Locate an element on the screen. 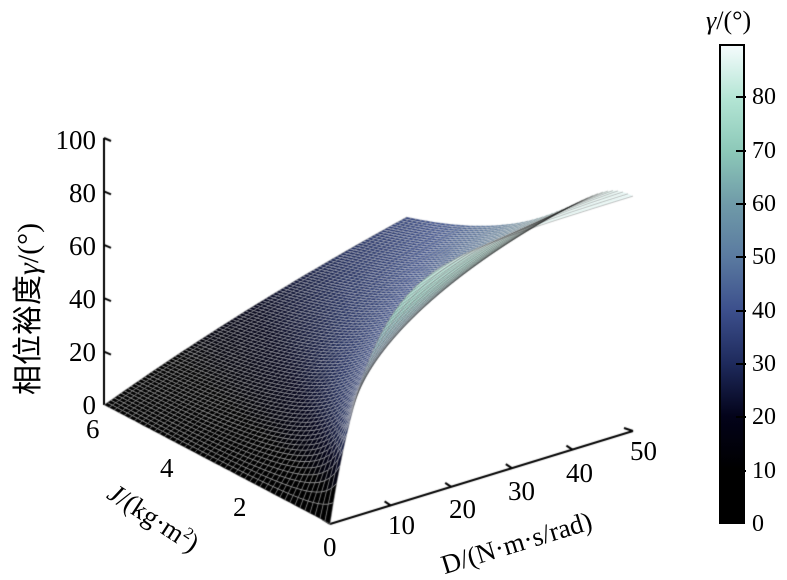 Image resolution: width=787 pixels, height=580 pixels. d-tick-label: 10 is located at coordinates (401, 525).